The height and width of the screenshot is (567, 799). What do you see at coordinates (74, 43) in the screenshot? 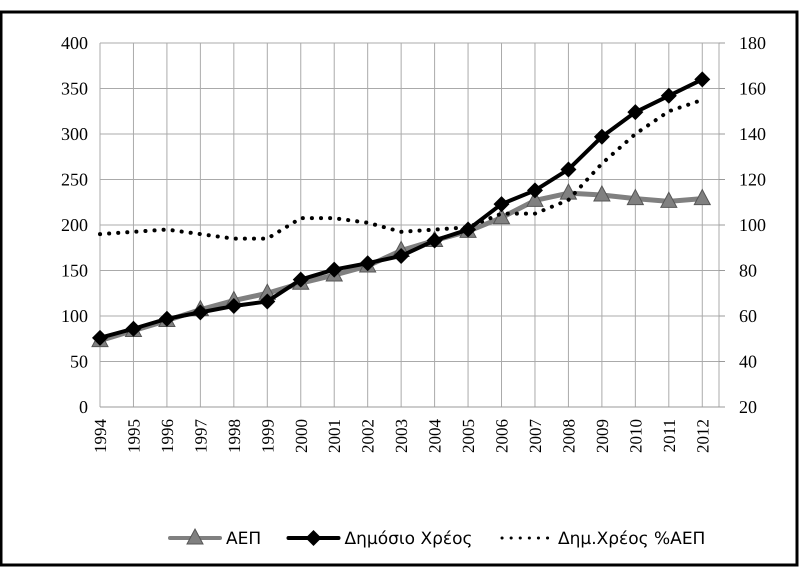
I see `y-tick-label: 400` at bounding box center [74, 43].